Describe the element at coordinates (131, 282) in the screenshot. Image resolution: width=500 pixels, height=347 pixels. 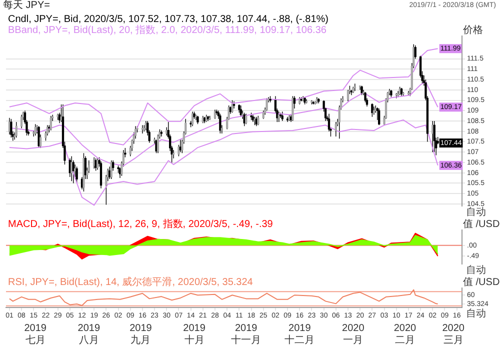
I see `annotation: RSI, JPY=, Bid(Last), 14, 威尔德平滑, 2020/3/5, 35.324` at that location.